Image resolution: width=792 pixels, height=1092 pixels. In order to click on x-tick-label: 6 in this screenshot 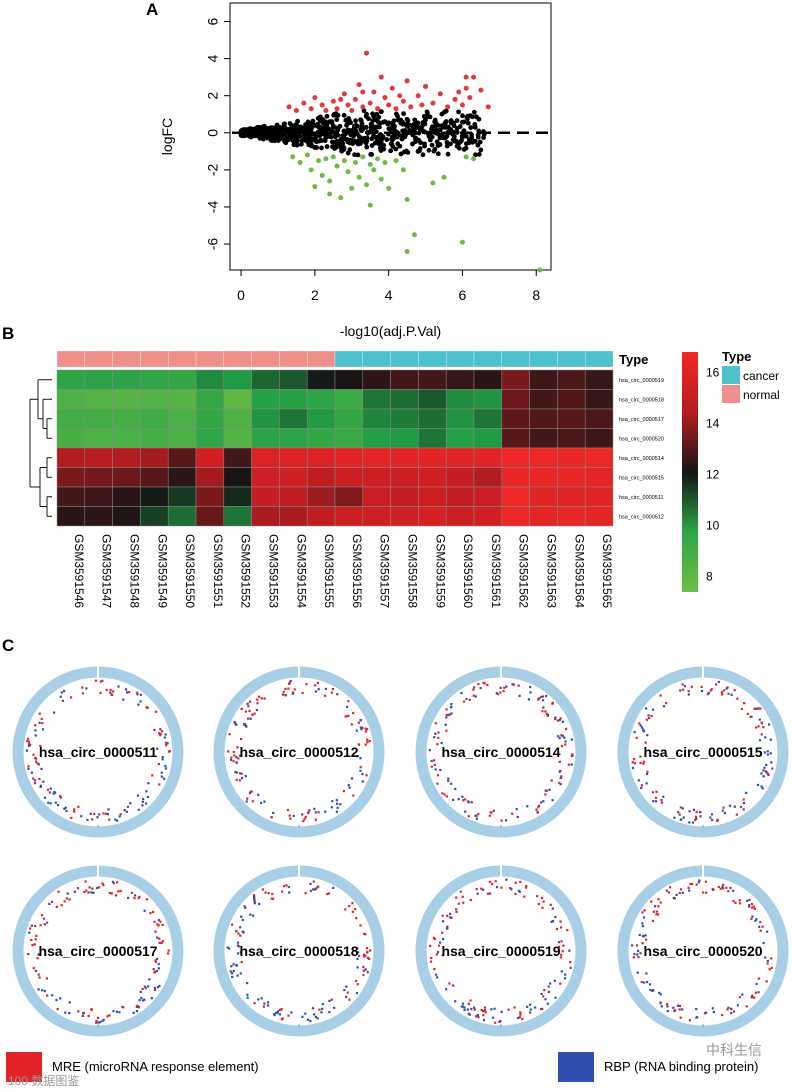, I will do `click(463, 295)`.